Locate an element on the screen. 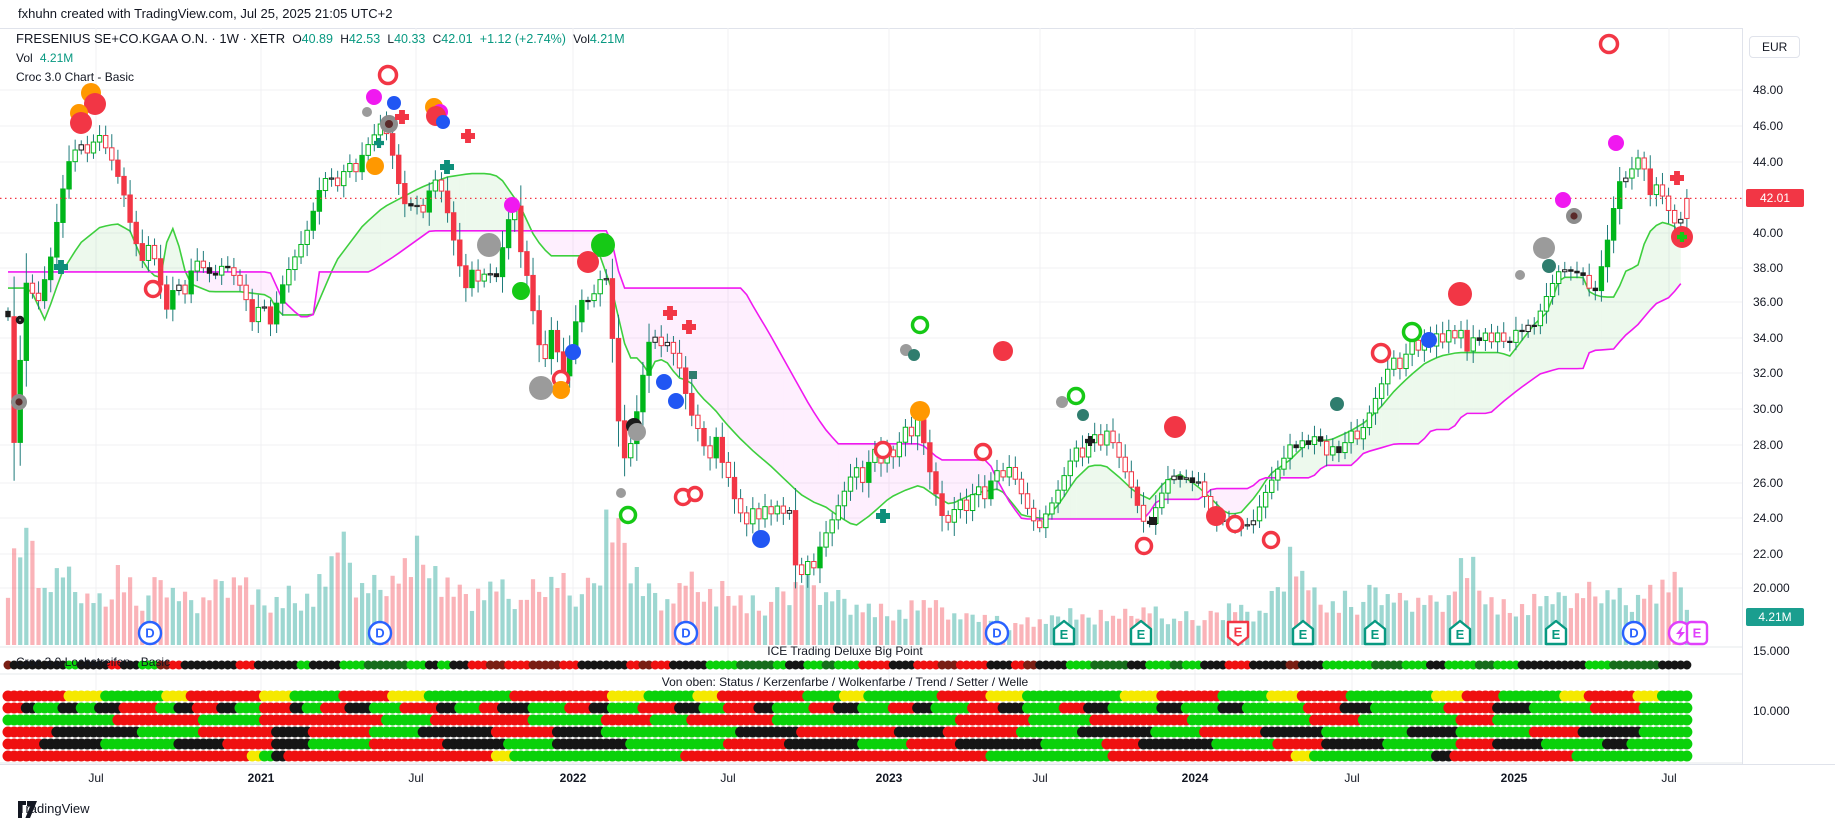 The image size is (1835, 827). time-axis-label: 2021 is located at coordinates (261, 778).